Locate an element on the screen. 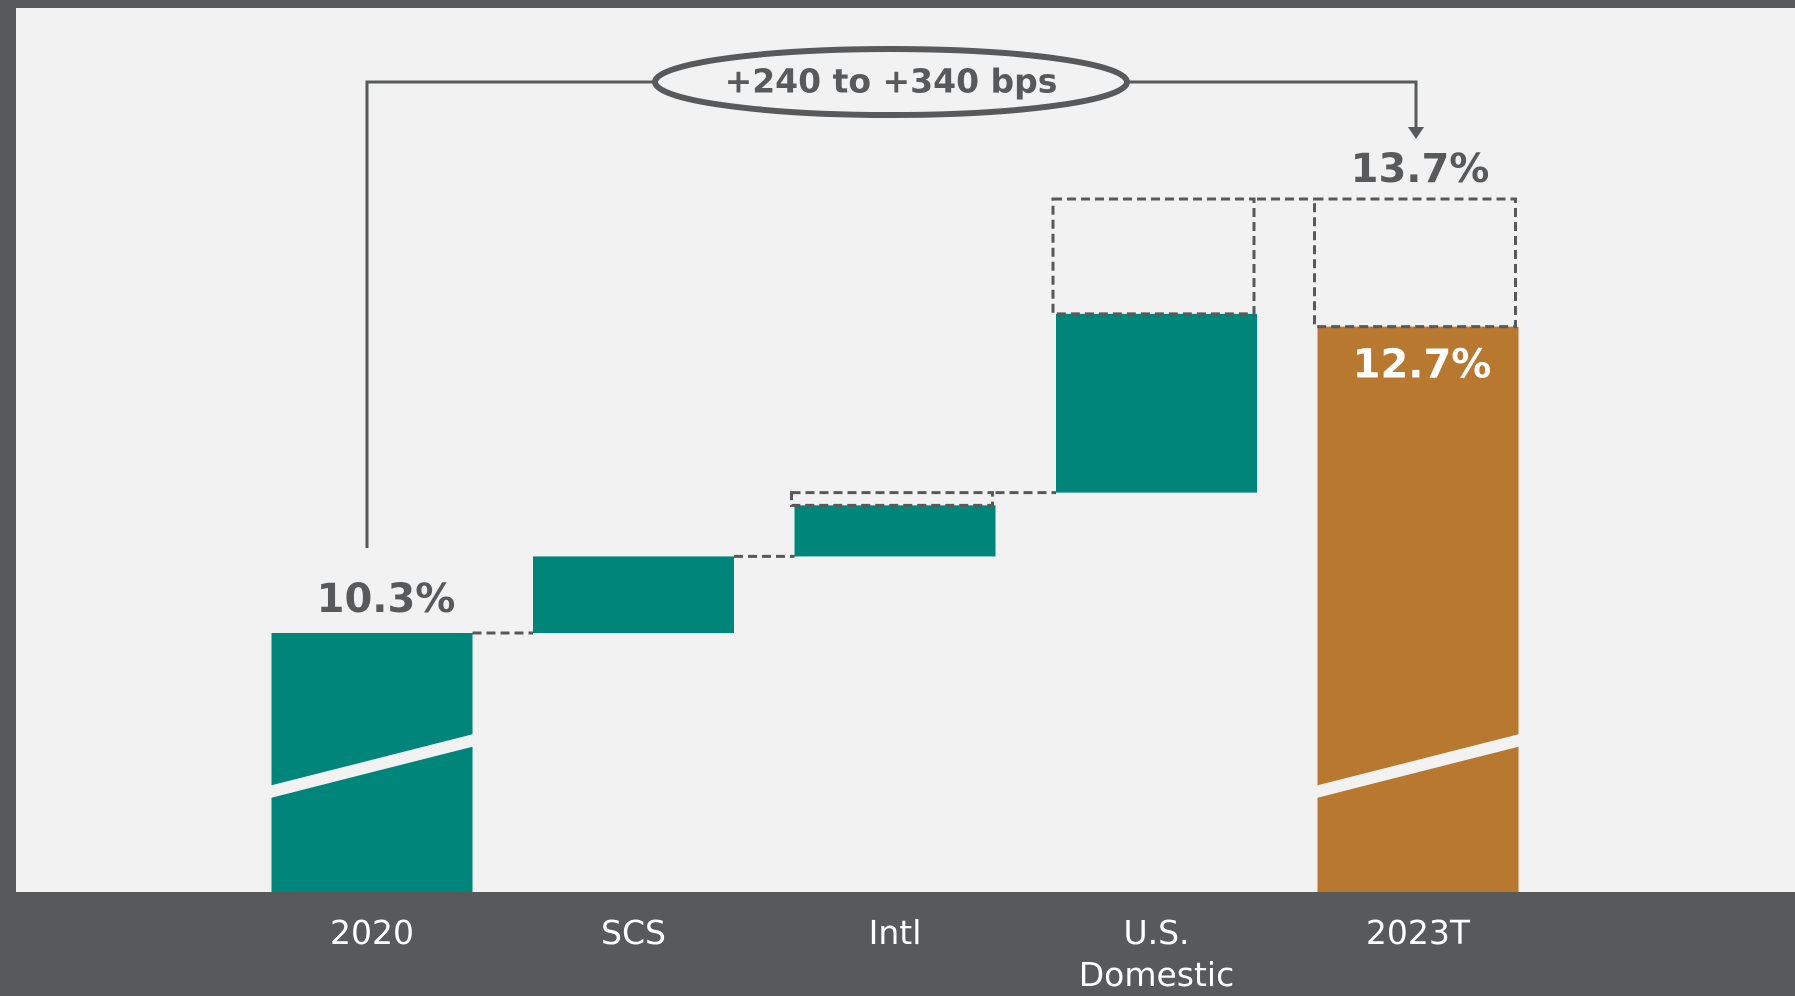 This screenshot has height=996, width=1795. annotation-ellipse is located at coordinates (891, 82).